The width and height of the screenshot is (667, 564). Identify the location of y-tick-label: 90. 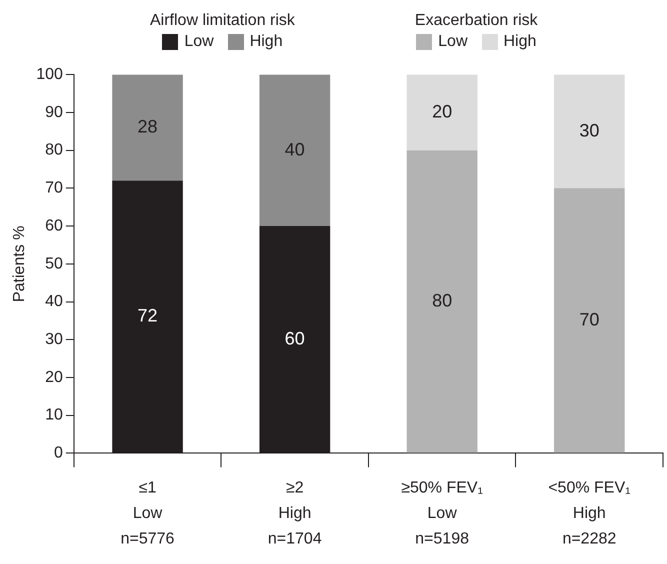
(54, 112).